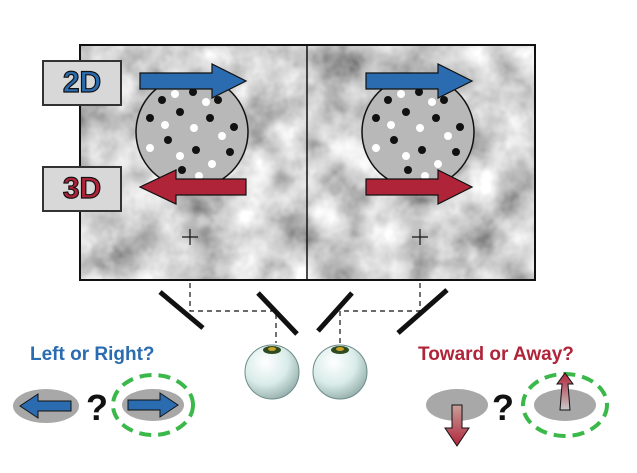 This screenshot has width=637, height=473. What do you see at coordinates (335, 312) in the screenshot?
I see `mirror-inner-right` at bounding box center [335, 312].